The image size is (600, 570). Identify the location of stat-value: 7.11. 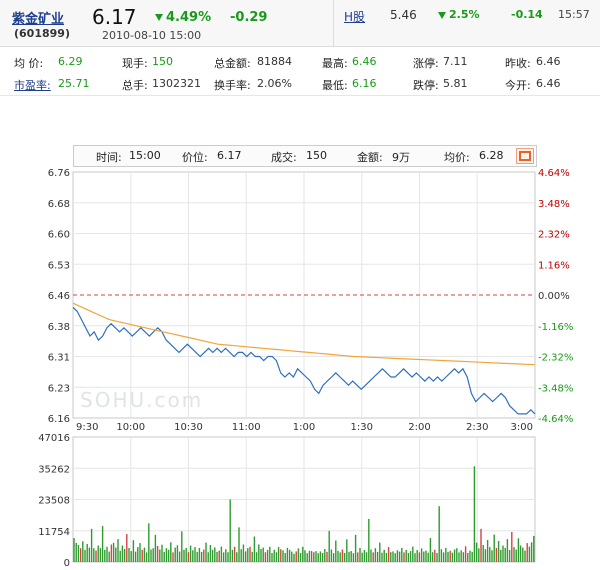
(455, 61).